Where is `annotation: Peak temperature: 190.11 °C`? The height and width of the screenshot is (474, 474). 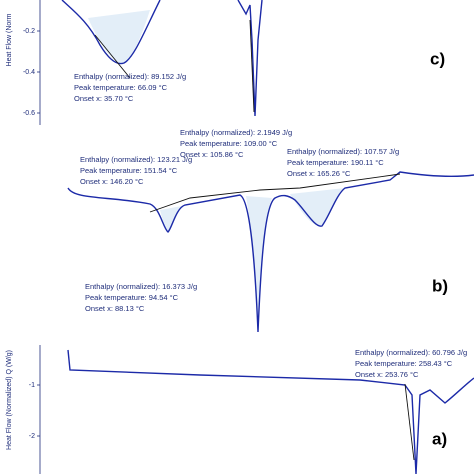
annotation: Peak temperature: 190.11 °C is located at coordinates (335, 162).